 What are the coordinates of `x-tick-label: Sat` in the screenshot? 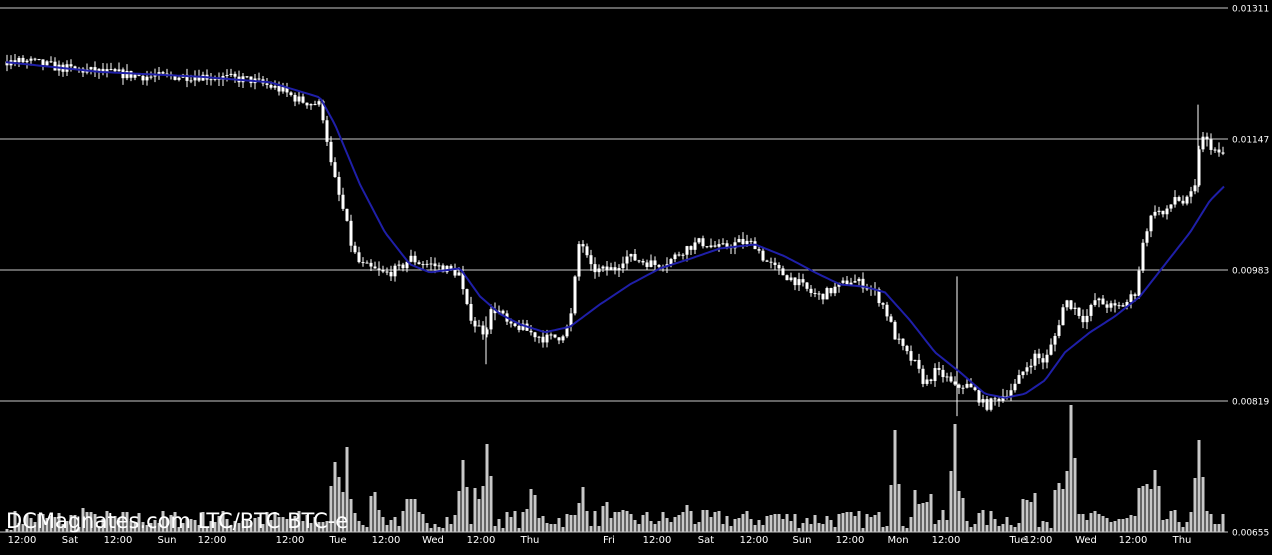 It's located at (70, 540).